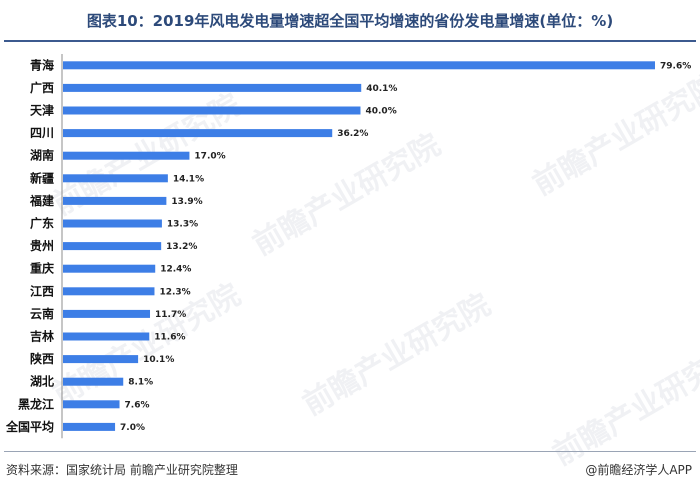 The width and height of the screenshot is (700, 491). Describe the element at coordinates (42, 358) in the screenshot. I see `category-label: 陕西` at that location.